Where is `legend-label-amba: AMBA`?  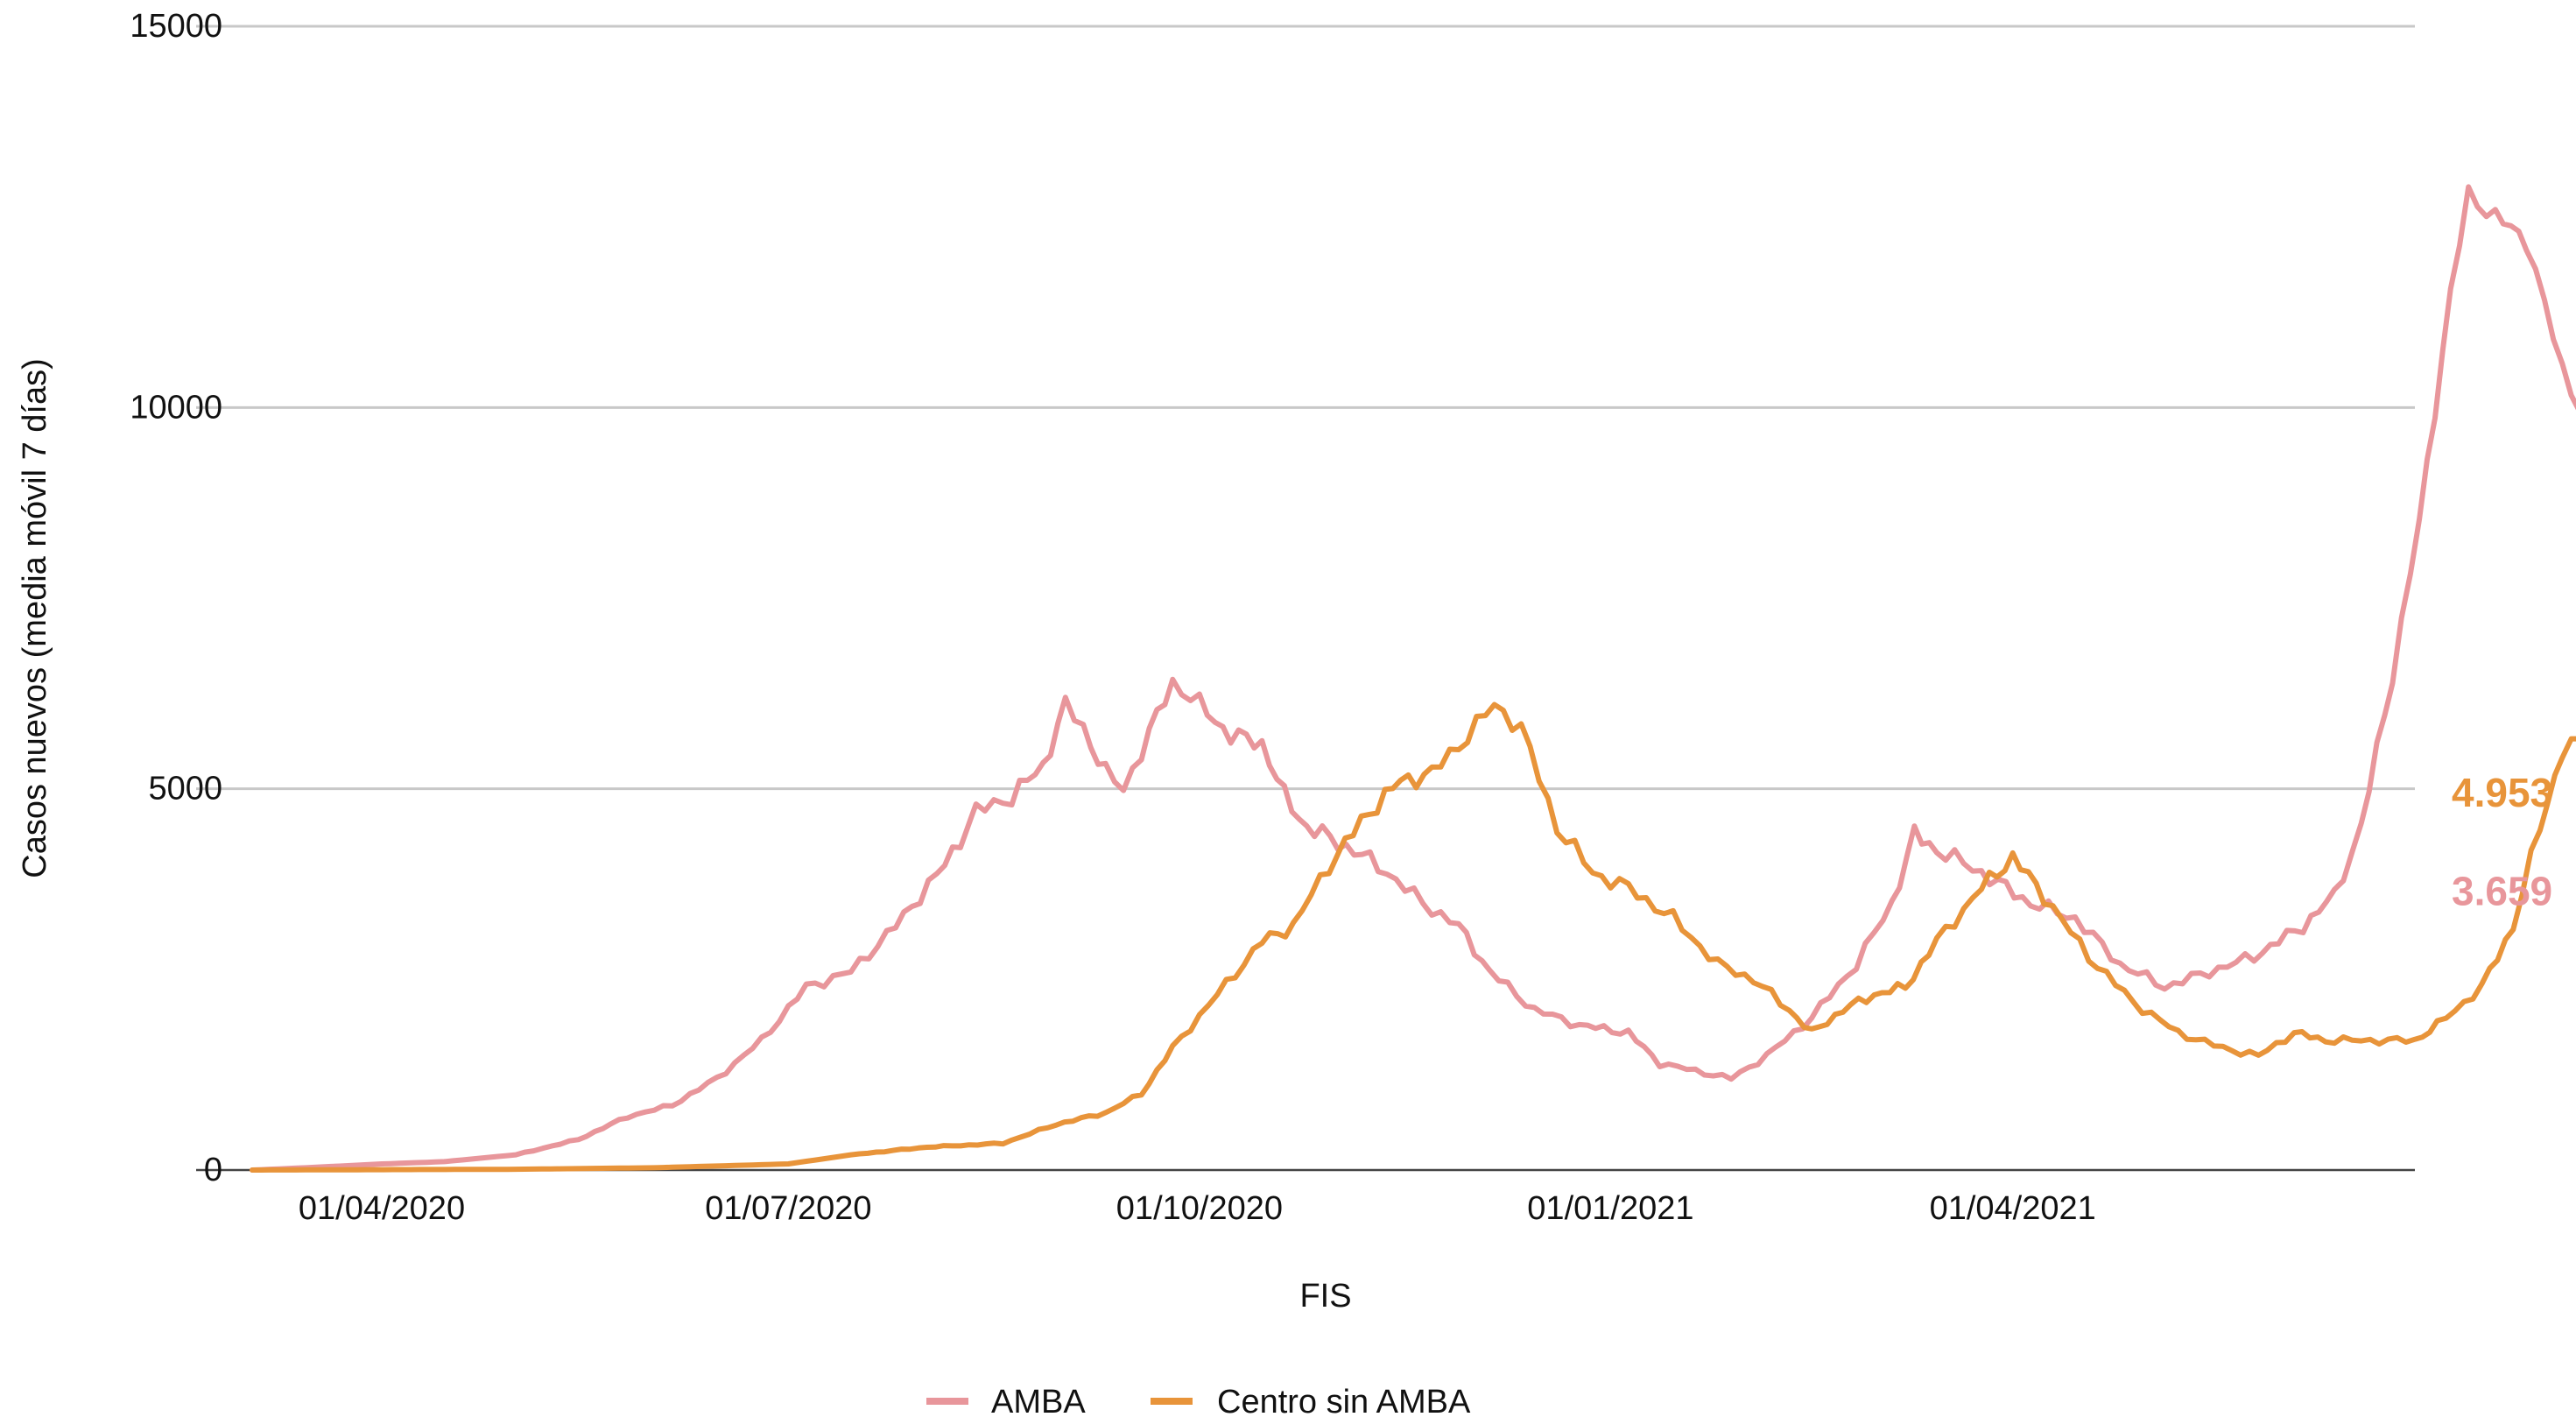 legend-label-amba: AMBA is located at coordinates (1038, 1400).